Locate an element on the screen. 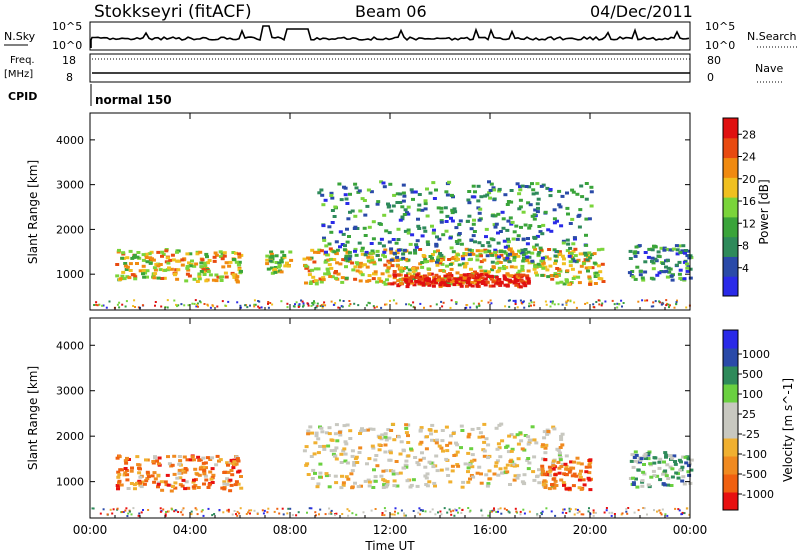 This screenshot has height=558, width=800. colorbar-tick-label: 12 is located at coordinates (749, 223).